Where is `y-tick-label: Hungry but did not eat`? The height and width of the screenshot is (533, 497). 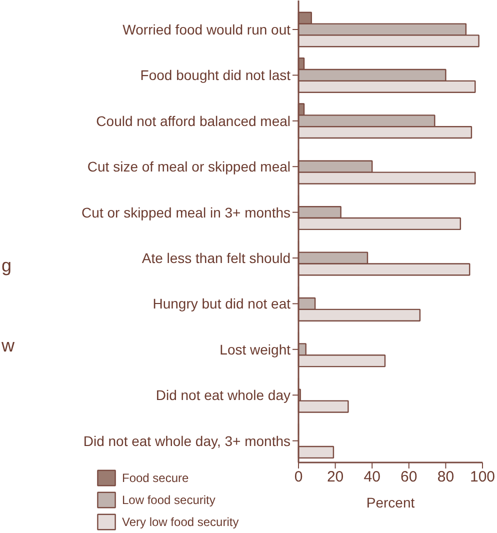 y-tick-label: Hungry but did not eat is located at coordinates (221, 304).